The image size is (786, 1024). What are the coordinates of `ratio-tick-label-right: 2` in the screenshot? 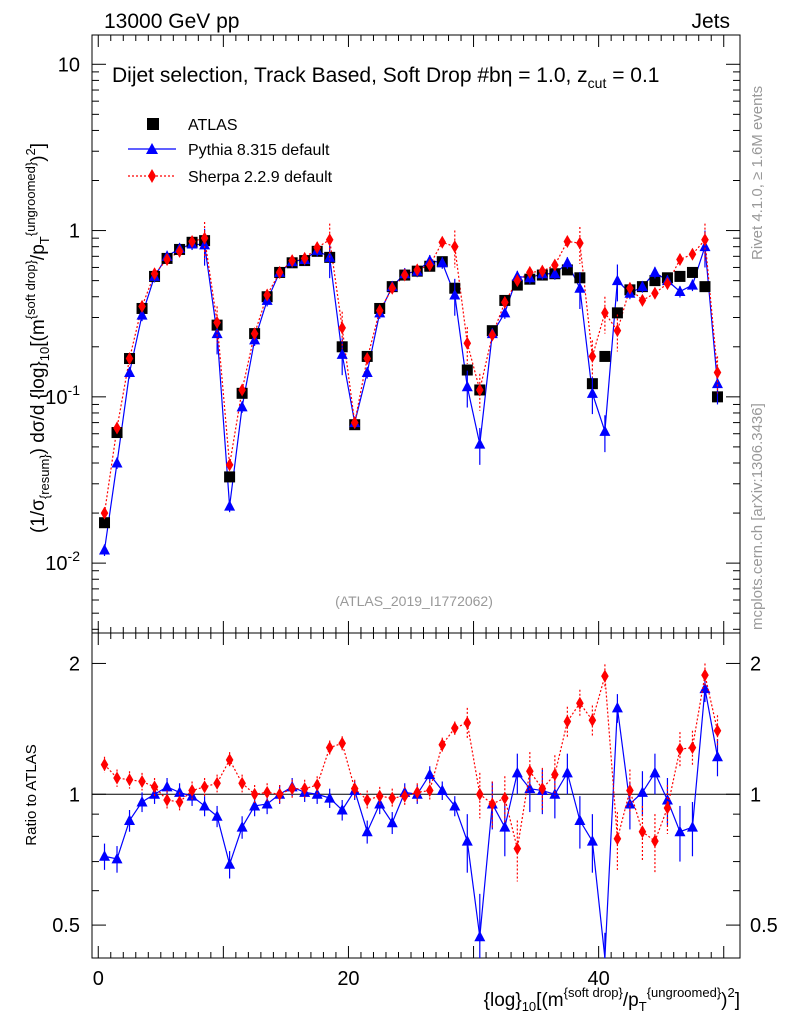 It's located at (755, 664).